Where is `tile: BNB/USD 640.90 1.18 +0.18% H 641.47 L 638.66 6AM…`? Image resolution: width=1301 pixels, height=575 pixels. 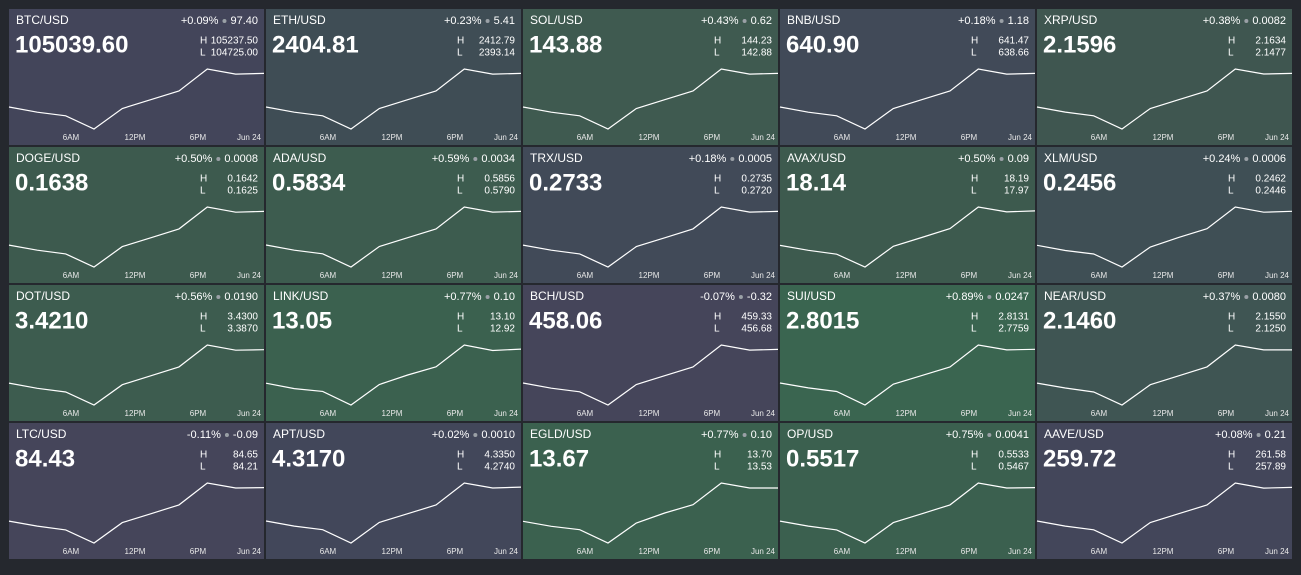 tile: BNB/USD 640.90 1.18 +0.18% H 641.47 L 638.66 6AM… is located at coordinates (907, 77).